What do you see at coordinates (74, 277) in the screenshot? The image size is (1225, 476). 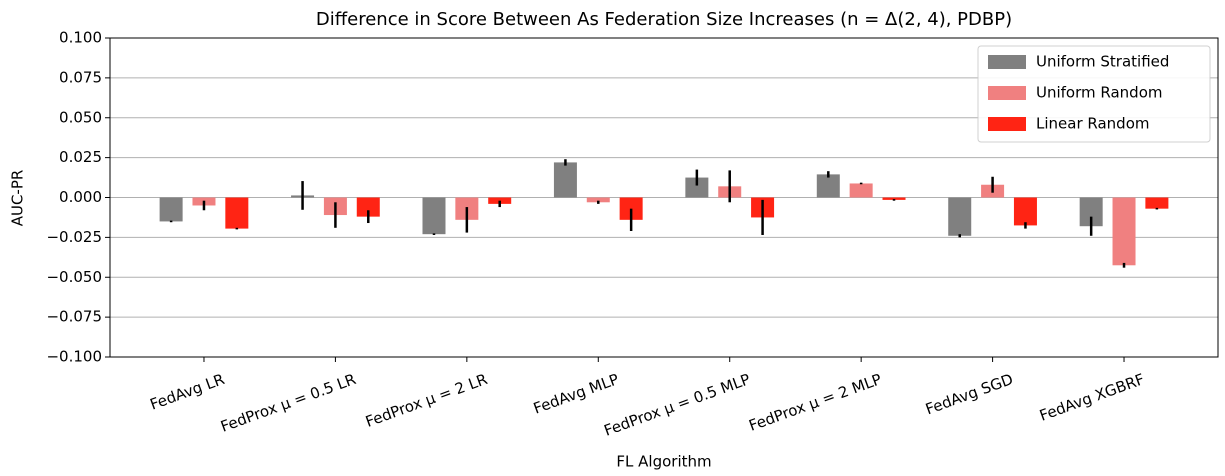 I see `y-tick-label: −0.050` at bounding box center [74, 277].